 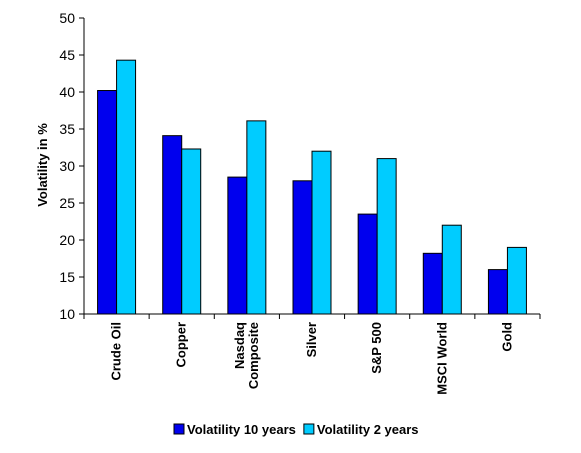 What do you see at coordinates (116, 351) in the screenshot?
I see `category-label: Crude Oil` at bounding box center [116, 351].